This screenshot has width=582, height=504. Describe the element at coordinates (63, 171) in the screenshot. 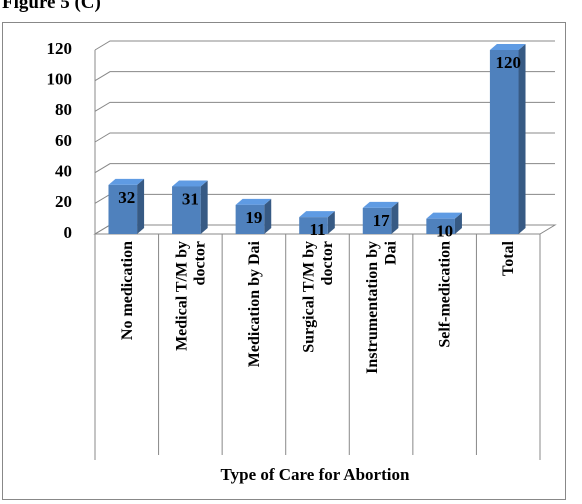

I see `y-tick-label: 40` at that location.